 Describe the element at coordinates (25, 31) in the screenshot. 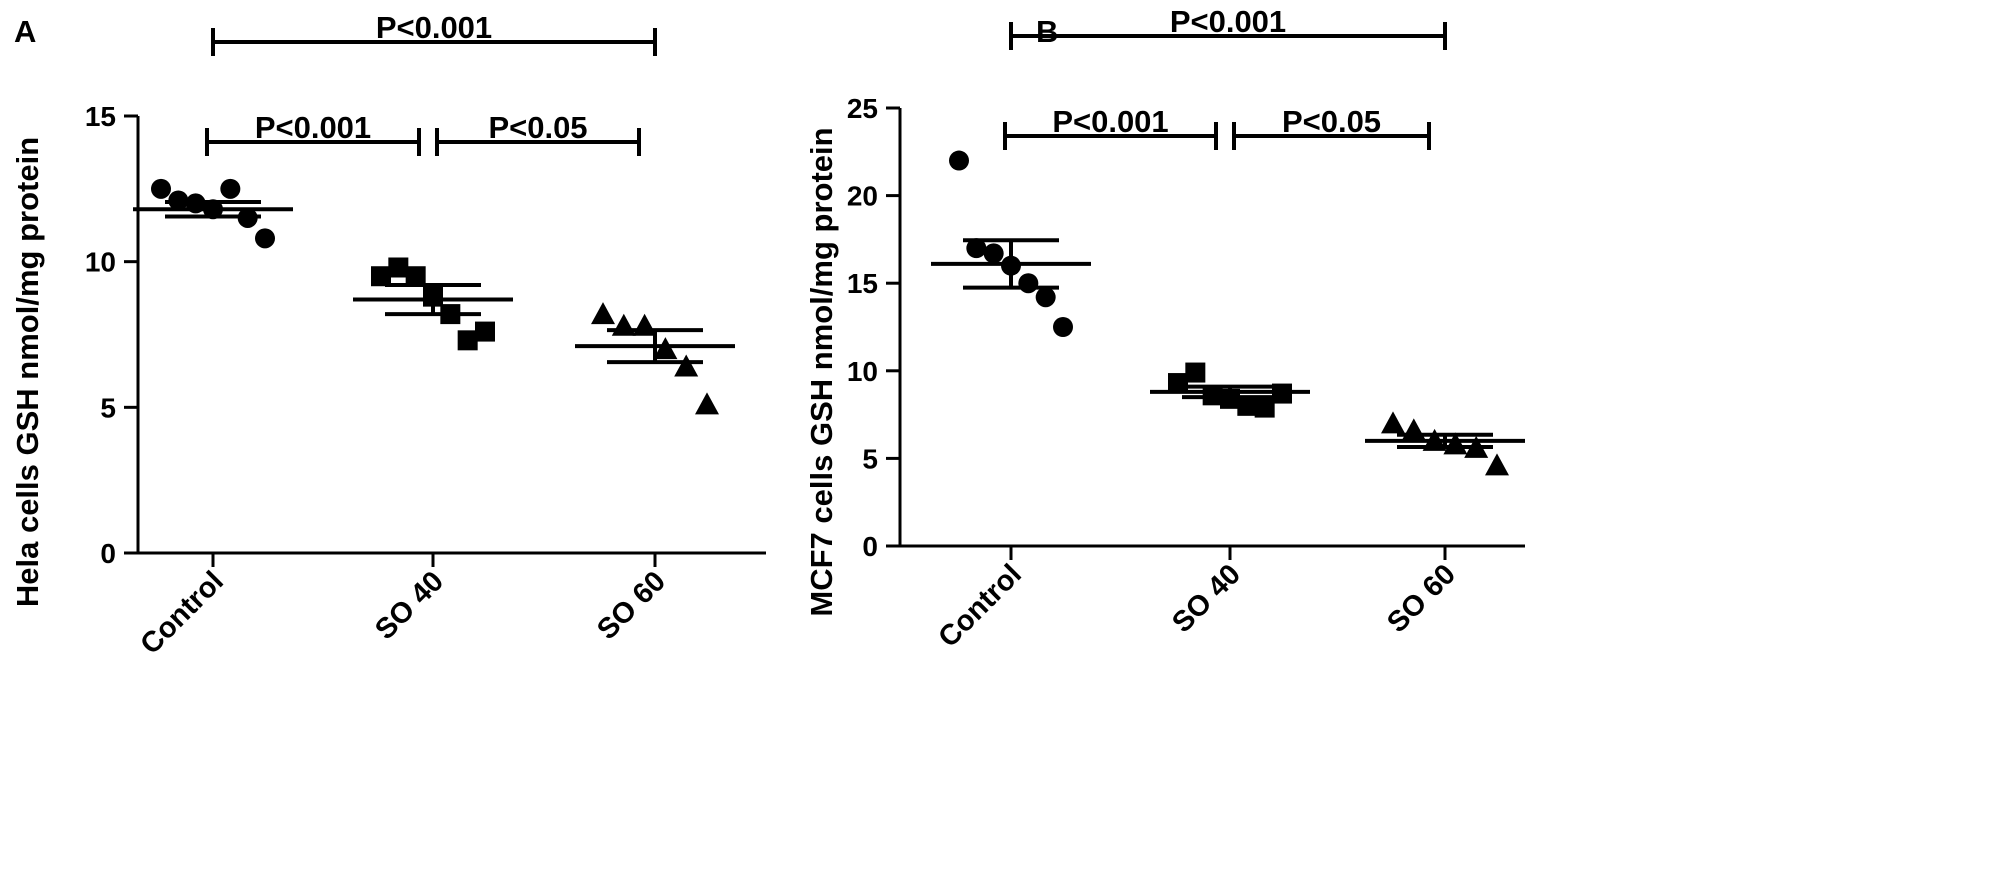

I see `panel-label: A` at that location.